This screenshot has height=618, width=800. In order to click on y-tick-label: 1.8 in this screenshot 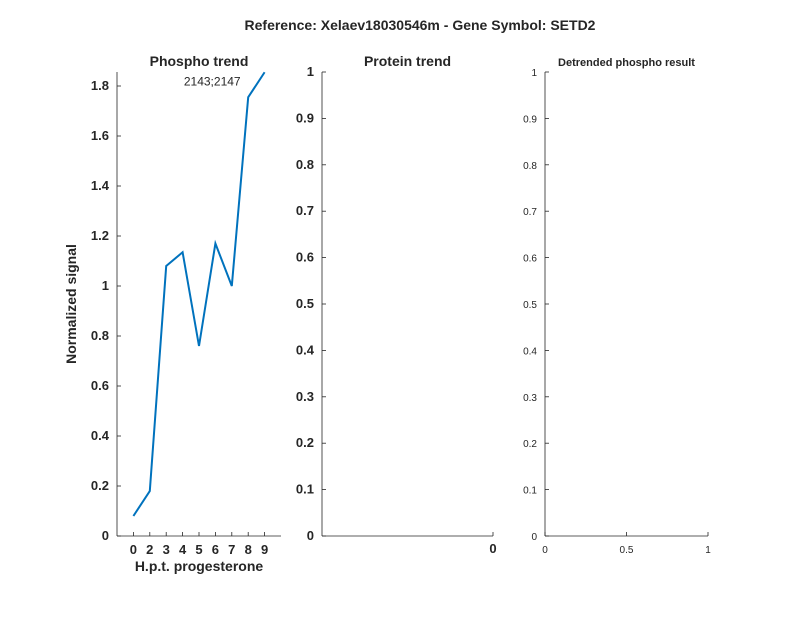, I will do `click(100, 85)`.